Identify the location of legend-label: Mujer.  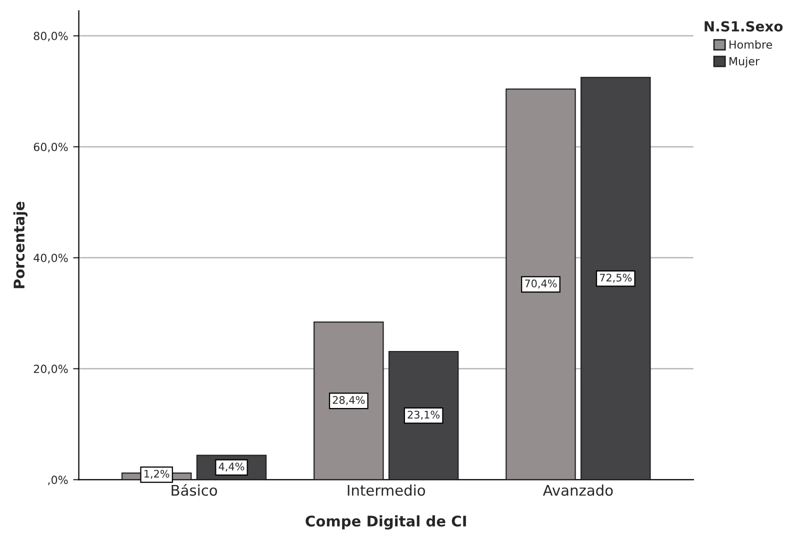
(745, 62).